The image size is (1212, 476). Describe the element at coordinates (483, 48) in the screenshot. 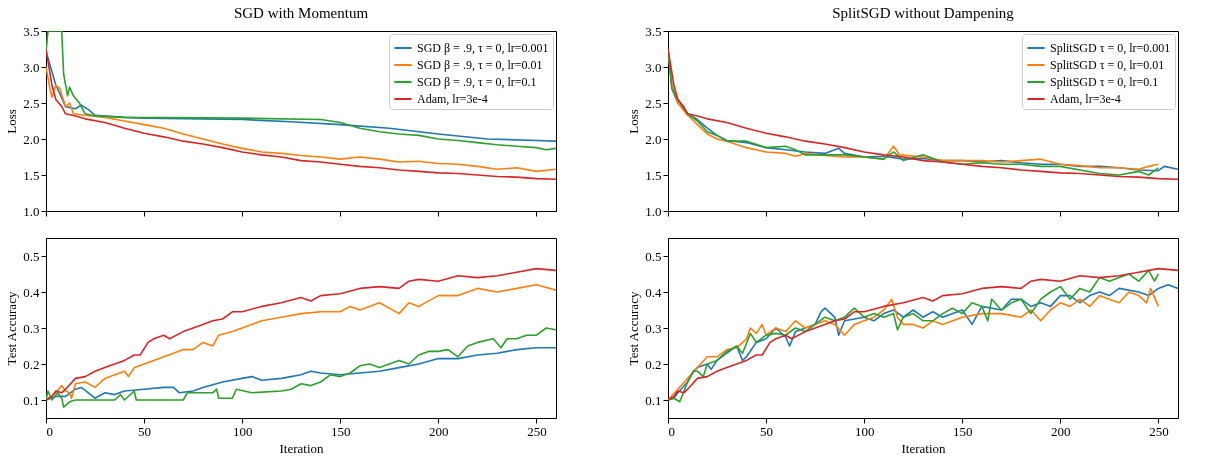

I see `legend-label: SGD β = .9, τ = 0, lr=0.001` at that location.